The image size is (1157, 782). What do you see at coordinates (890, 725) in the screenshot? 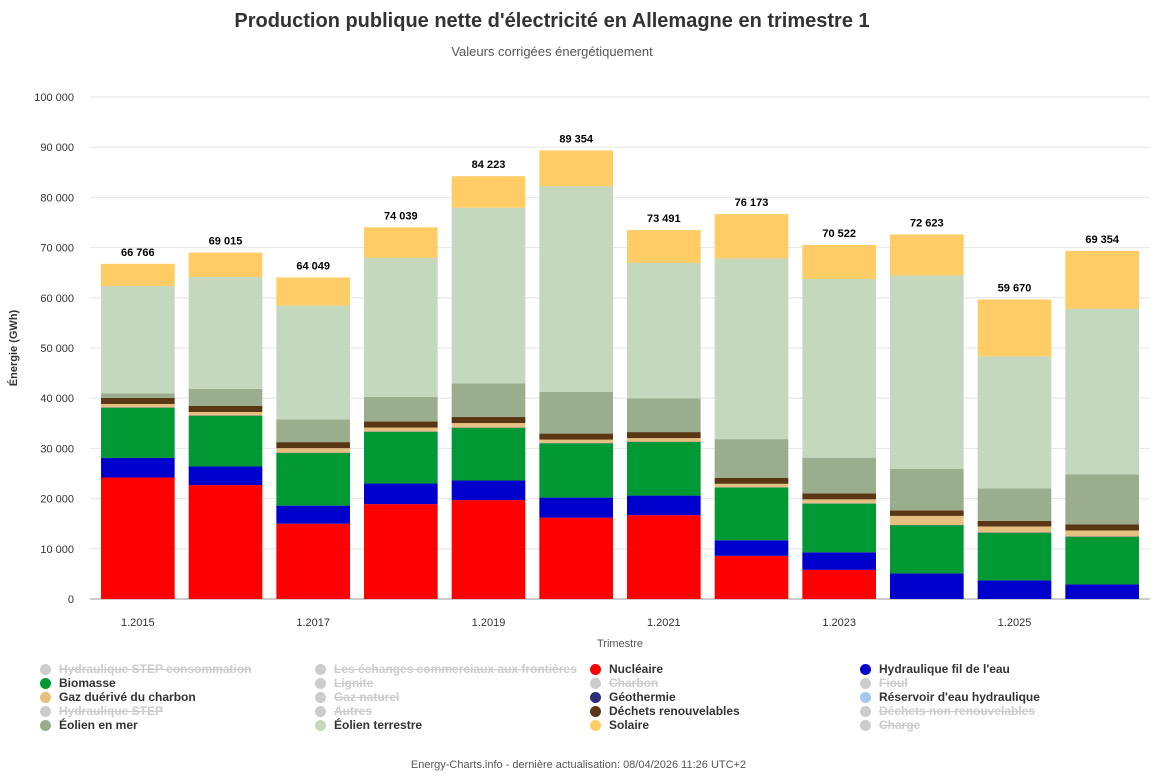
I see `legend-item: Charge` at bounding box center [890, 725].